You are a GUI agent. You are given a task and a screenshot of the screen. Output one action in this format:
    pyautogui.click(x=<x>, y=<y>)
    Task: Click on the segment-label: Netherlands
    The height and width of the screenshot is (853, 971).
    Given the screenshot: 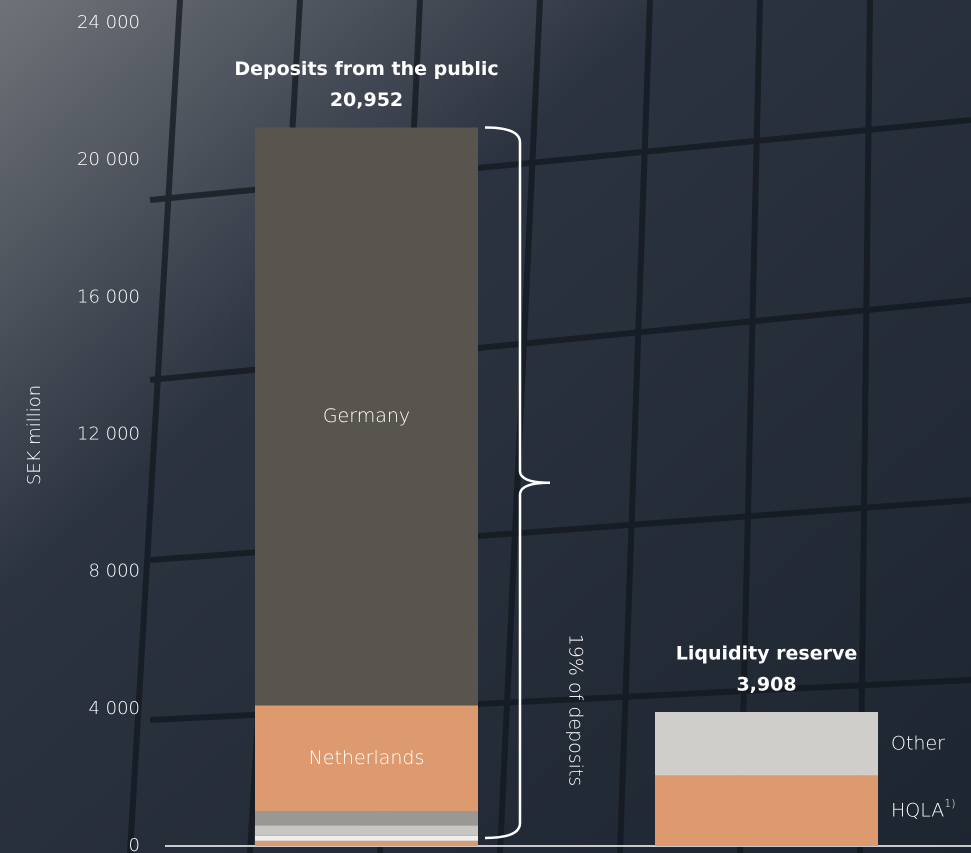 What is the action you would take?
    pyautogui.click(x=367, y=758)
    